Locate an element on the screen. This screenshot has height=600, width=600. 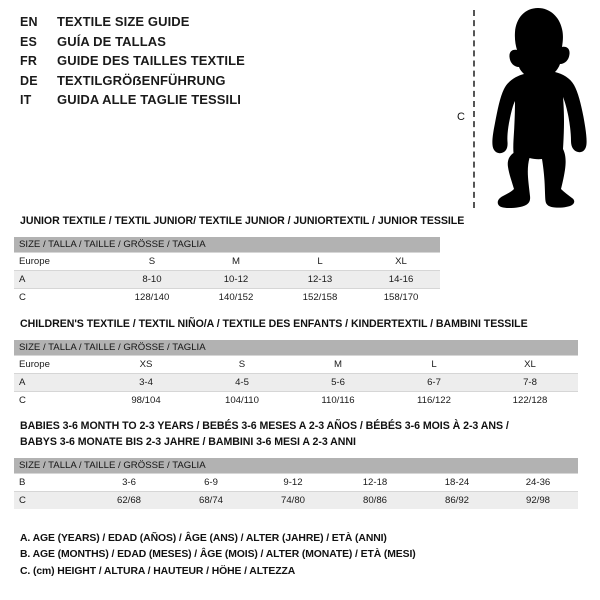
language-code-de: DE is located at coordinates (29, 80).